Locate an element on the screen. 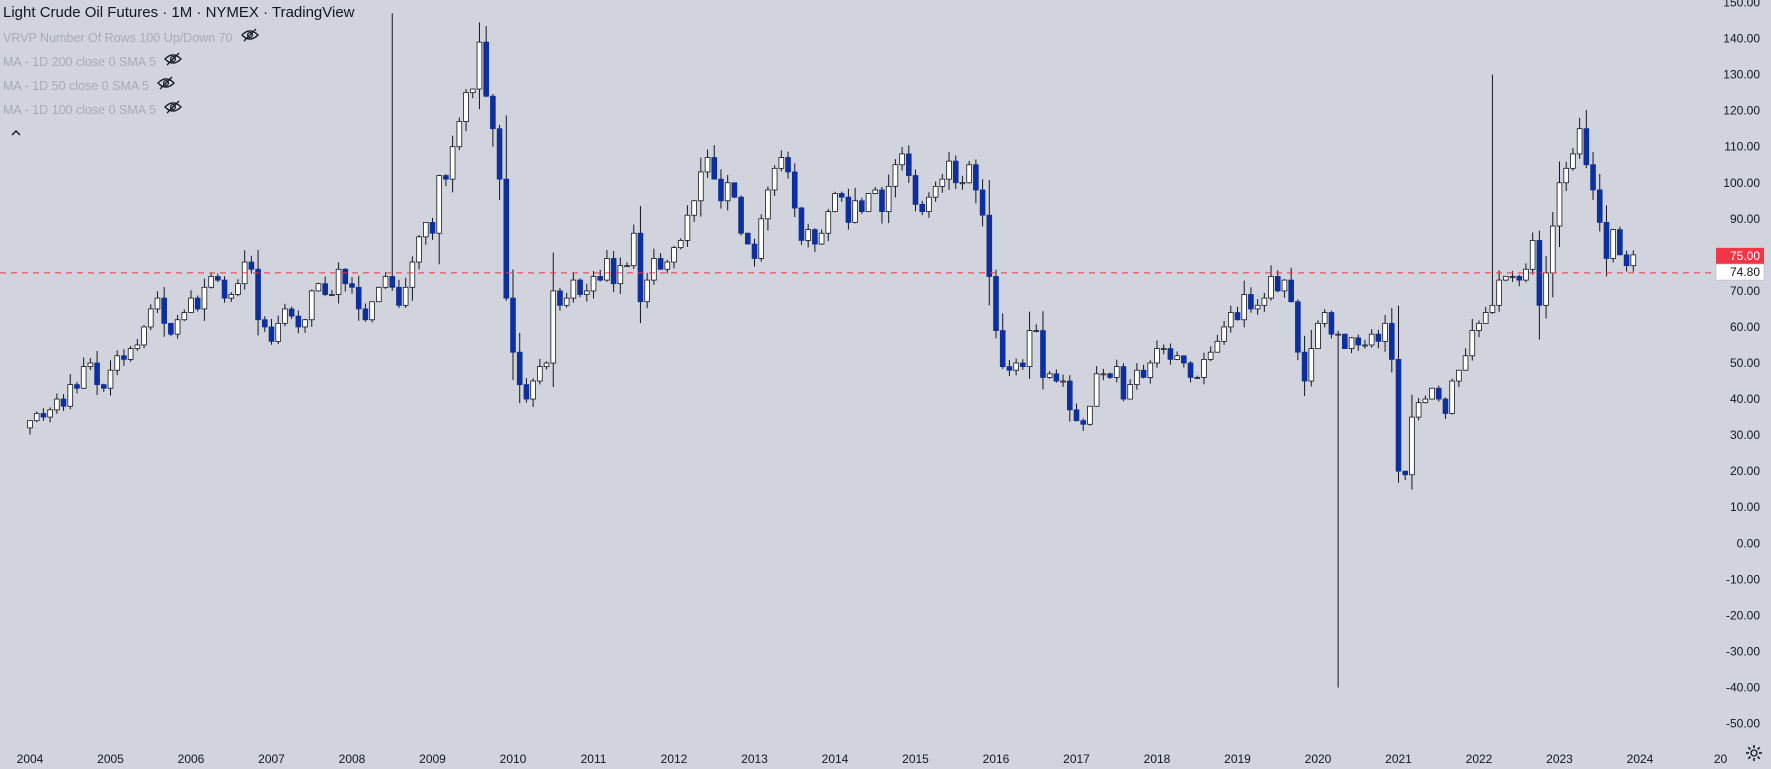 The image size is (1771, 769). x-tick-label: 2011 is located at coordinates (594, 759).